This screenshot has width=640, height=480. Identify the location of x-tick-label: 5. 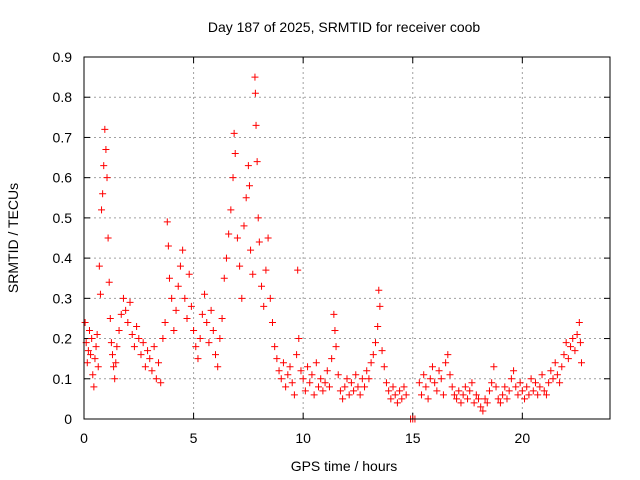
(194, 438).